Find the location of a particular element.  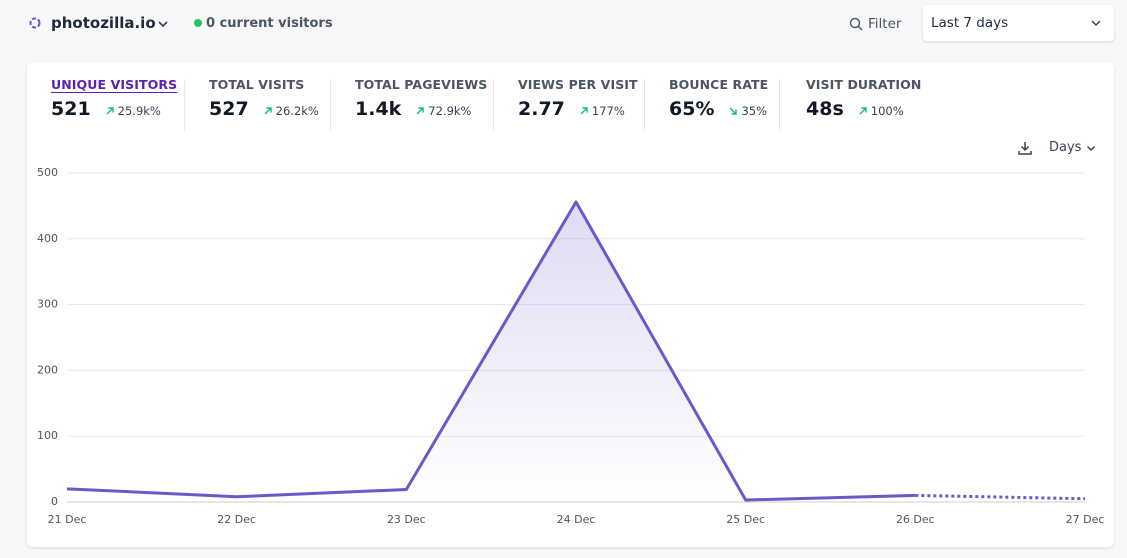

stat: UNIQUE VISITORS 521 25.9k% is located at coordinates (114, 98).